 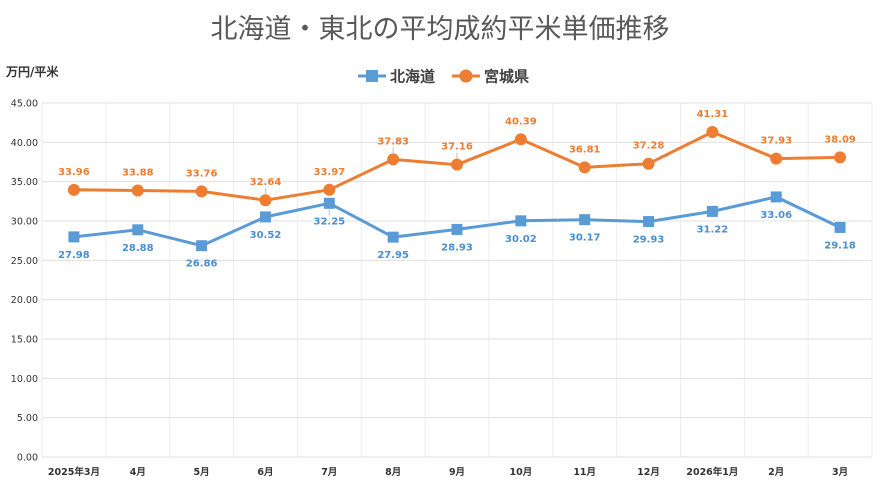 I want to click on y-tick-label: 30.00, so click(x=24, y=222).